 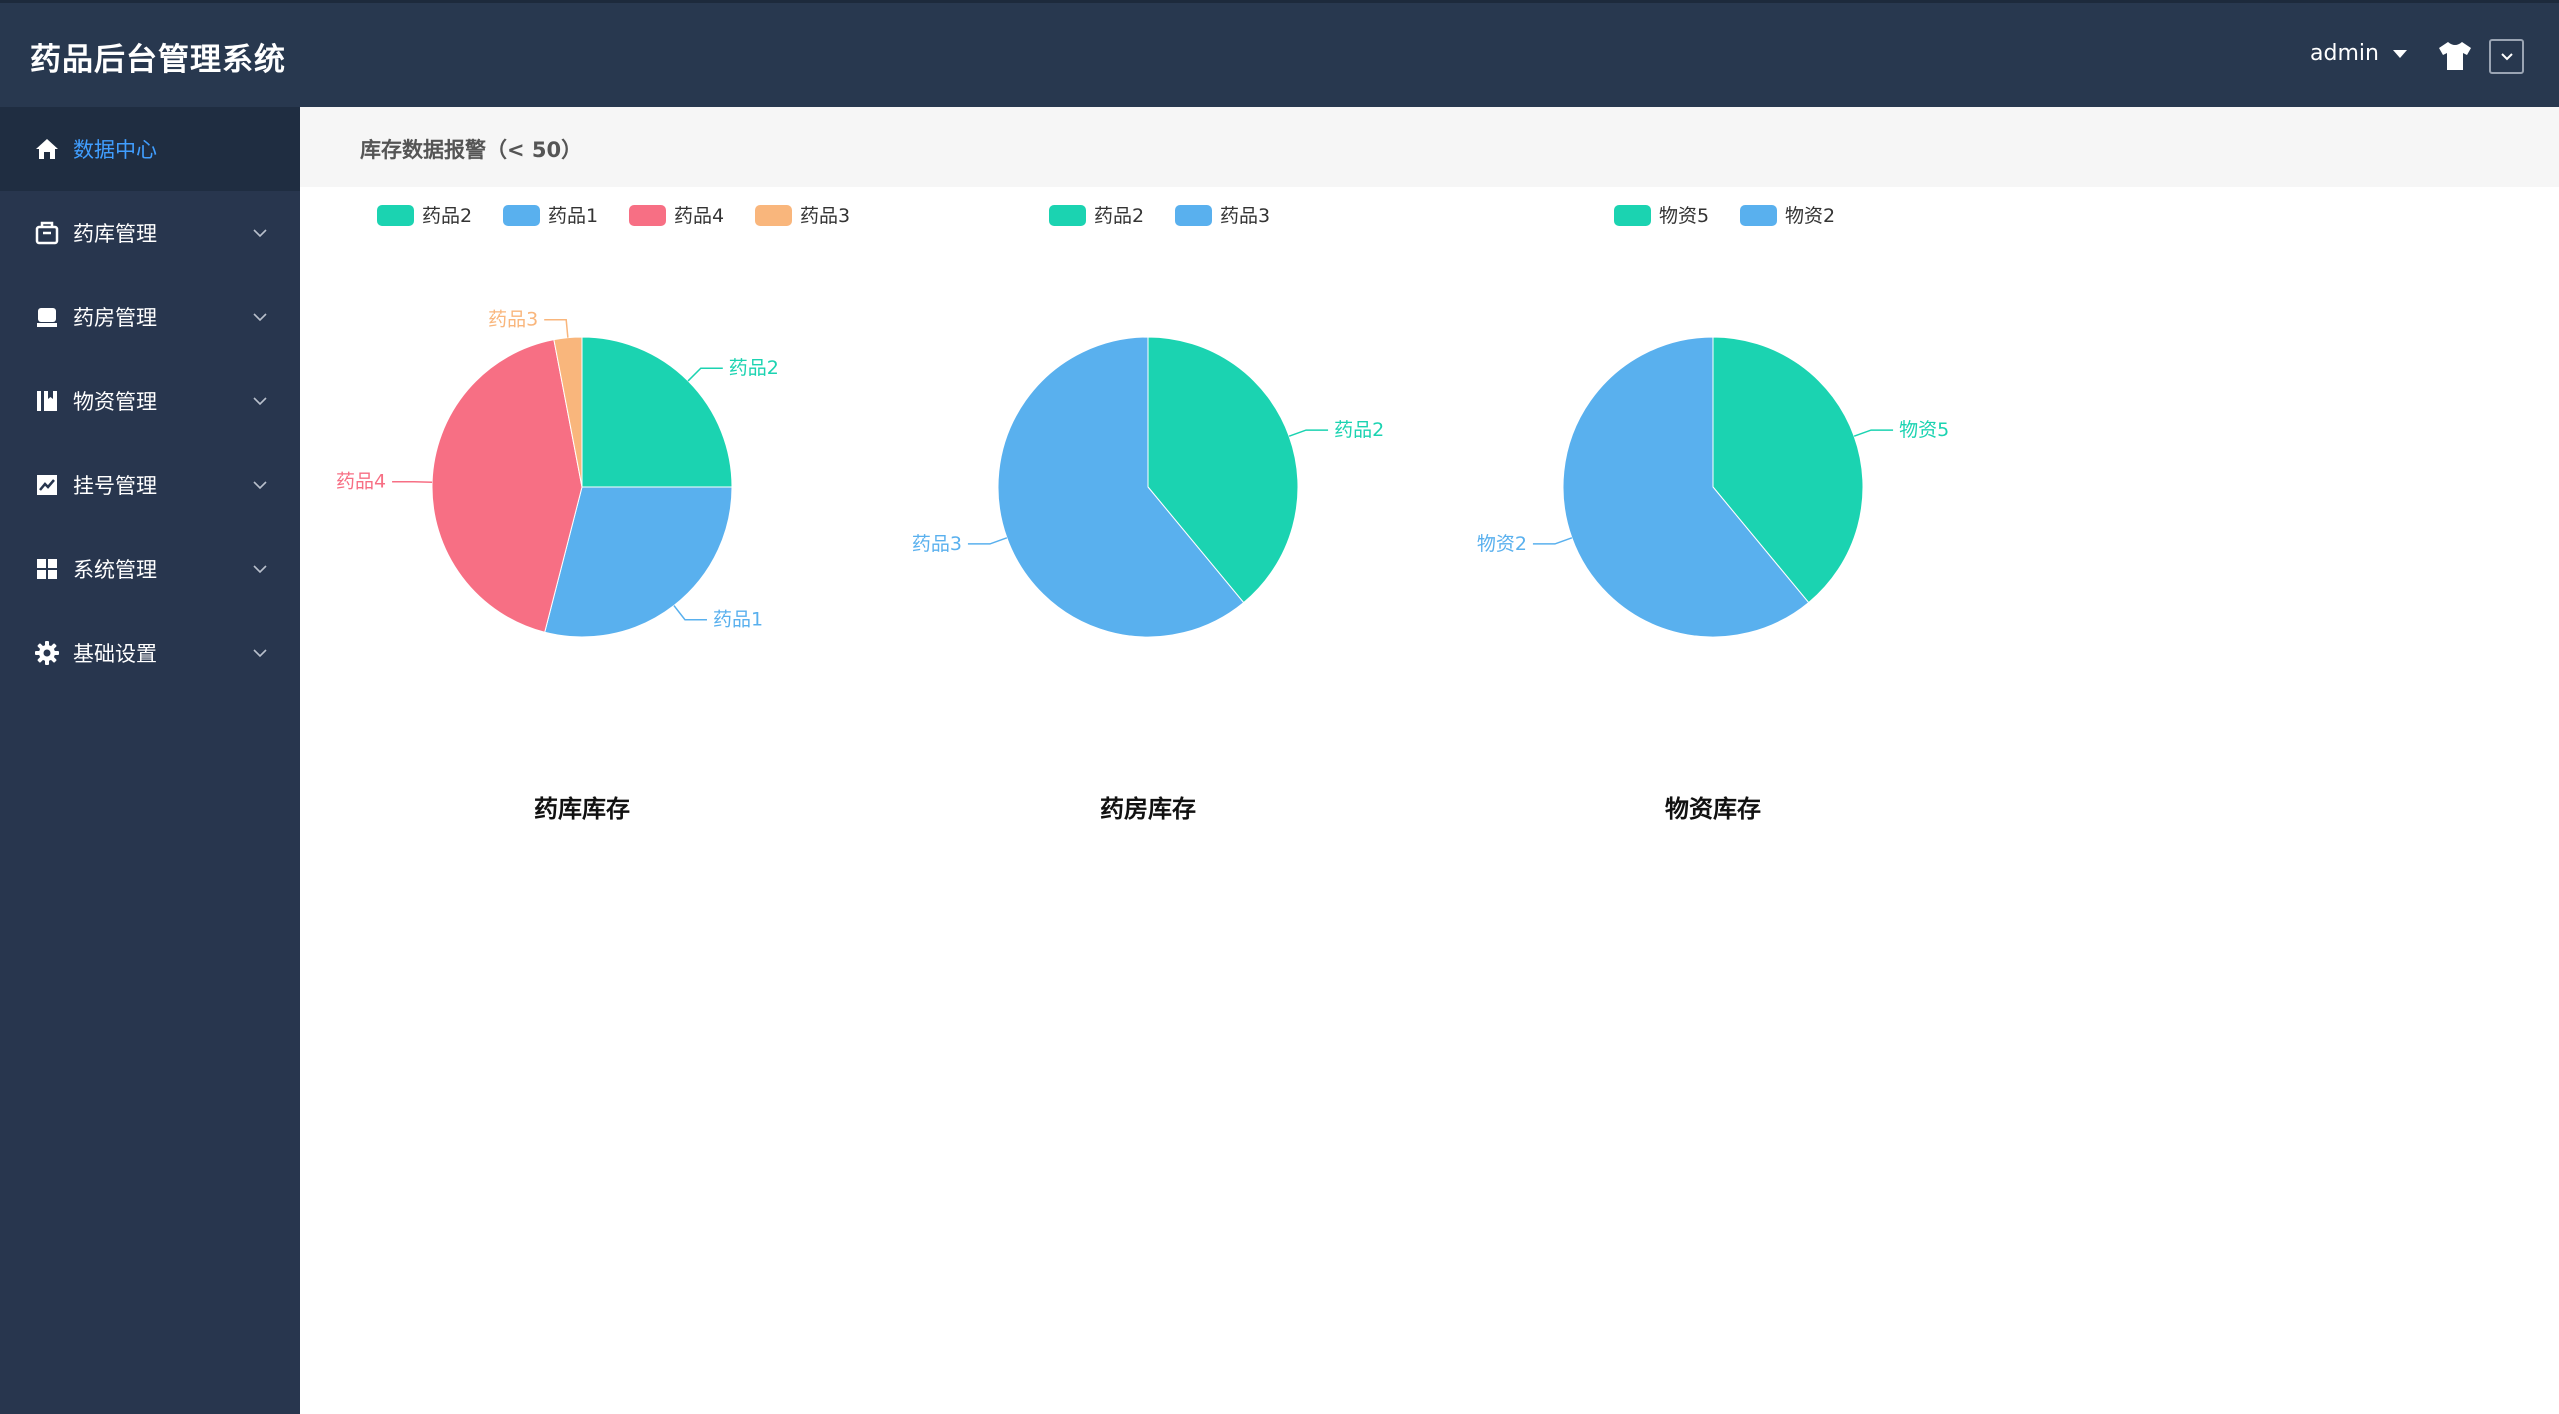 I want to click on box-icon, so click(x=47, y=233).